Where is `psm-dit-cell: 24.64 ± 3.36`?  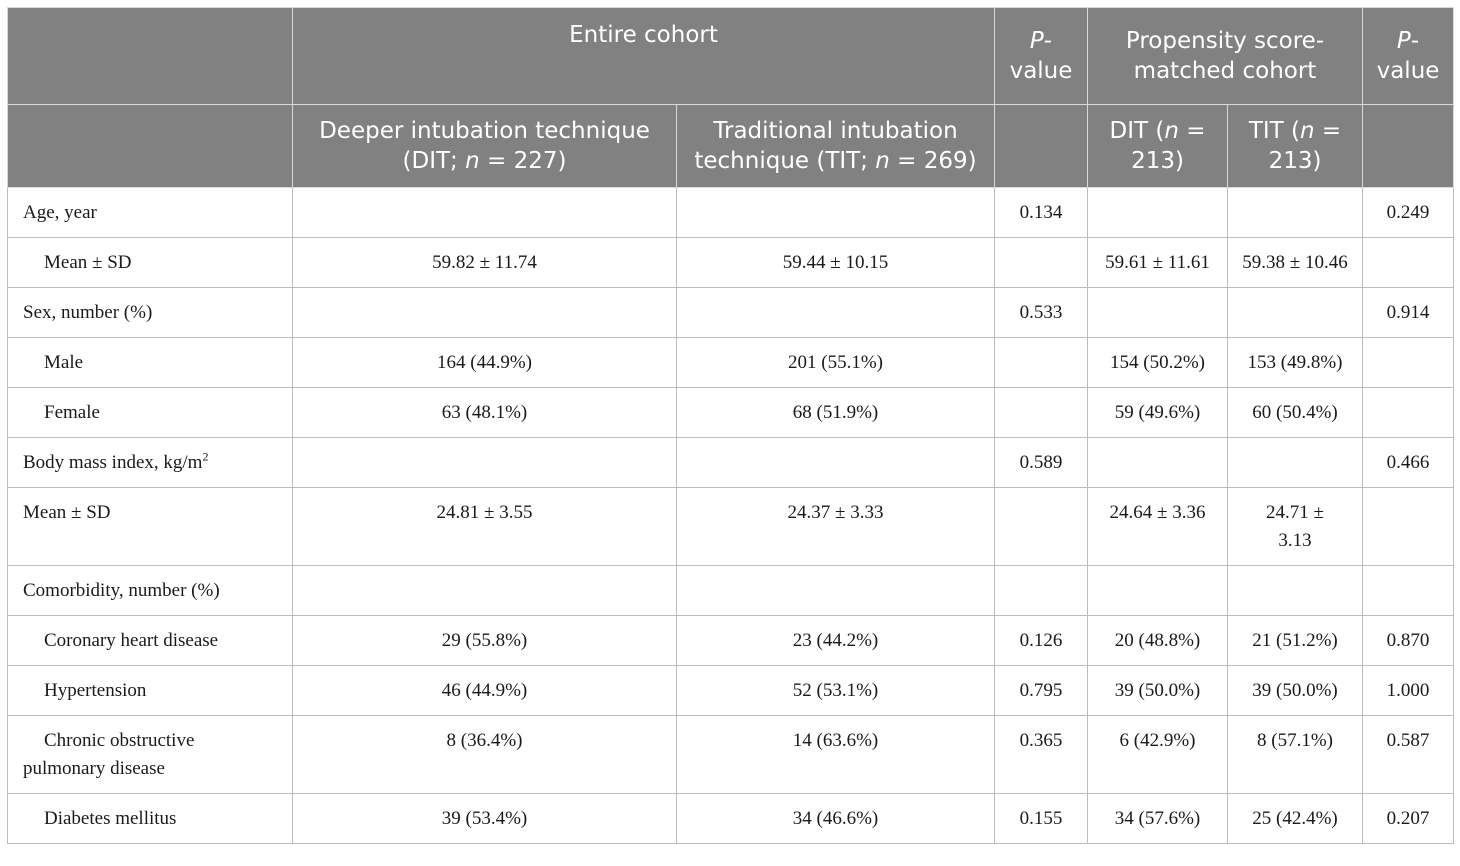
psm-dit-cell: 24.64 ± 3.36 is located at coordinates (1157, 526).